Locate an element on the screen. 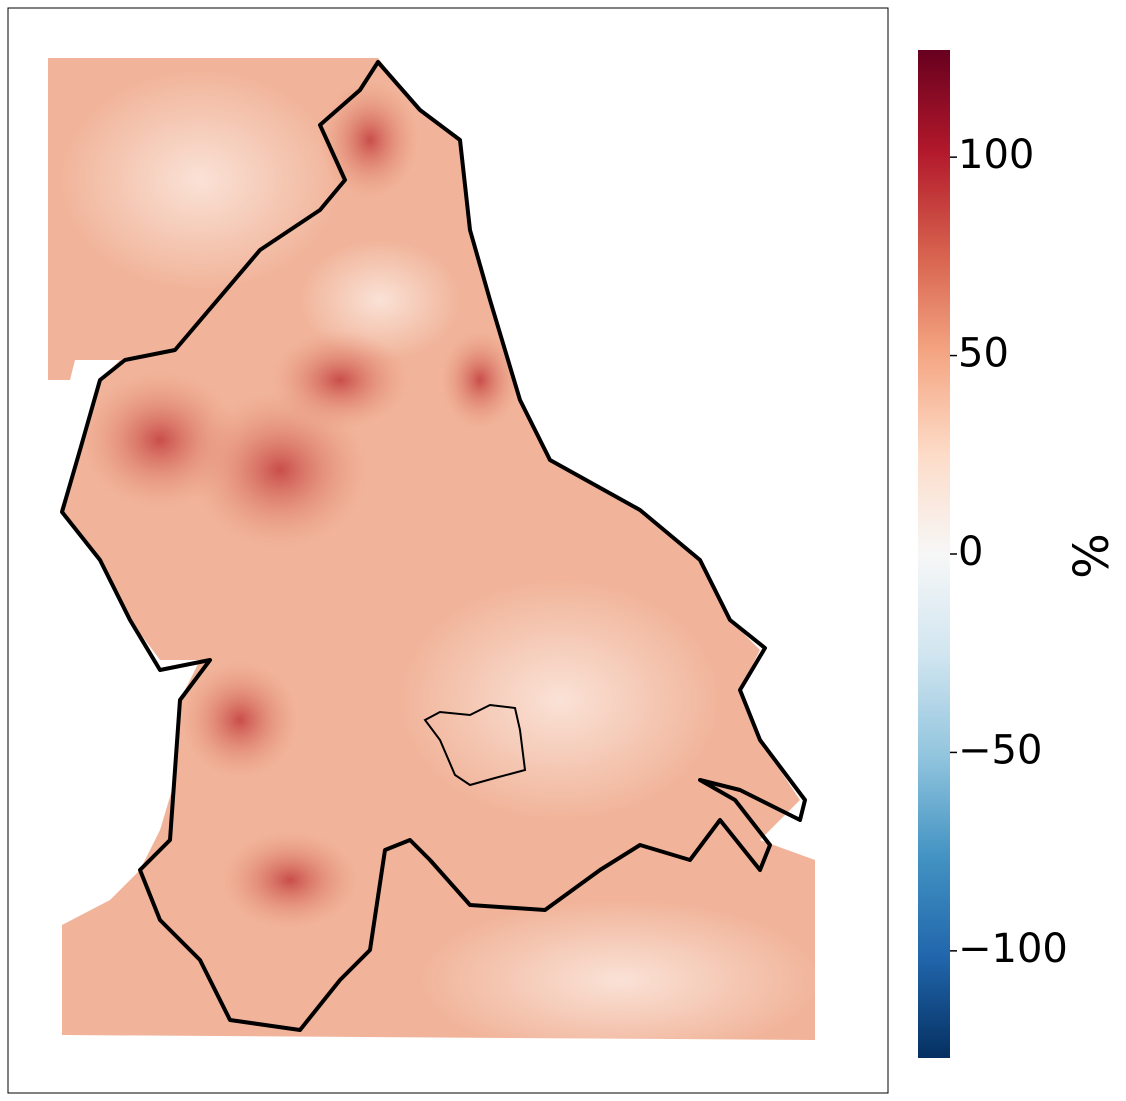 This screenshot has height=1101, width=1126. colorbar-tick-label: 100 is located at coordinates (996, 155).